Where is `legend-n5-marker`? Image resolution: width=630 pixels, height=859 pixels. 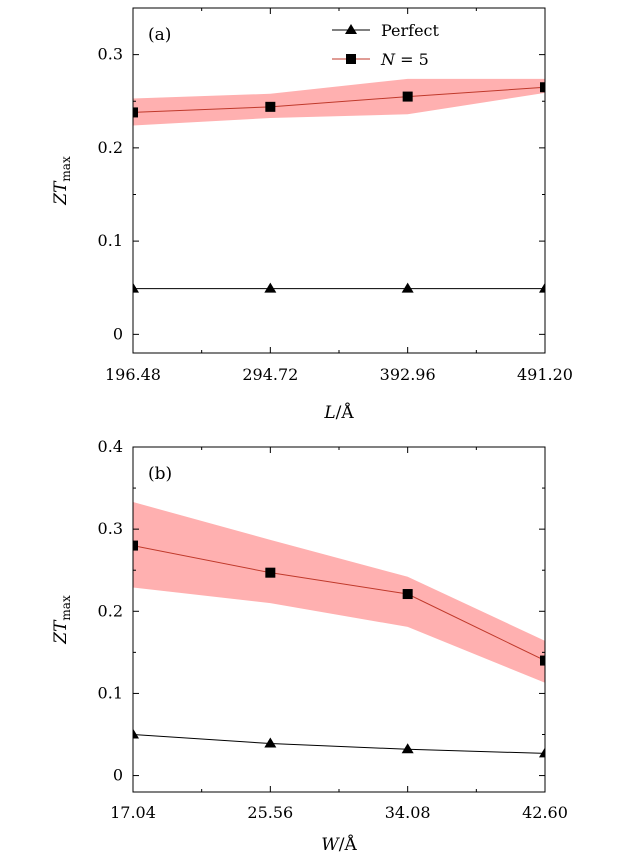
legend-n5-marker is located at coordinates (351, 59).